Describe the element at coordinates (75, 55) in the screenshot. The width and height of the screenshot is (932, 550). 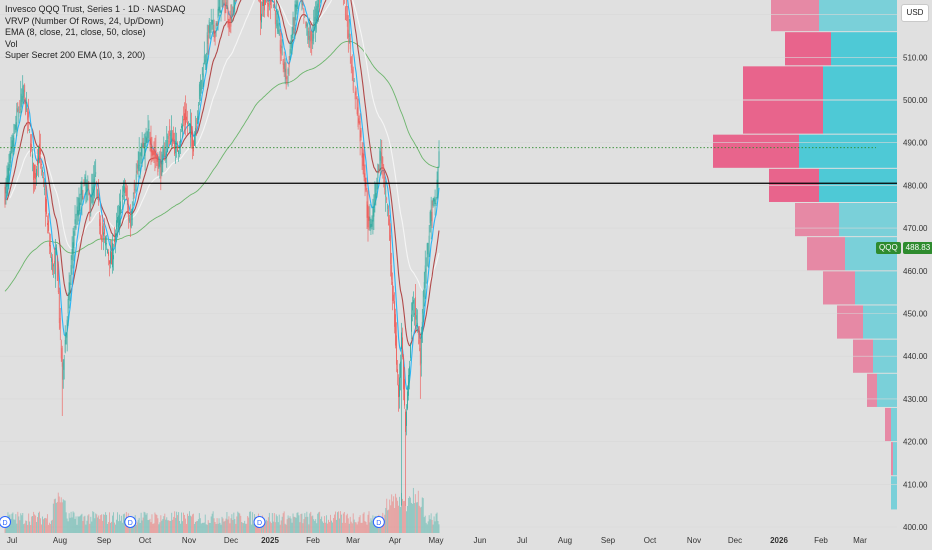
I see `legend-super-ema: Super Secret 200 EMA (10, 3, 200)` at that location.